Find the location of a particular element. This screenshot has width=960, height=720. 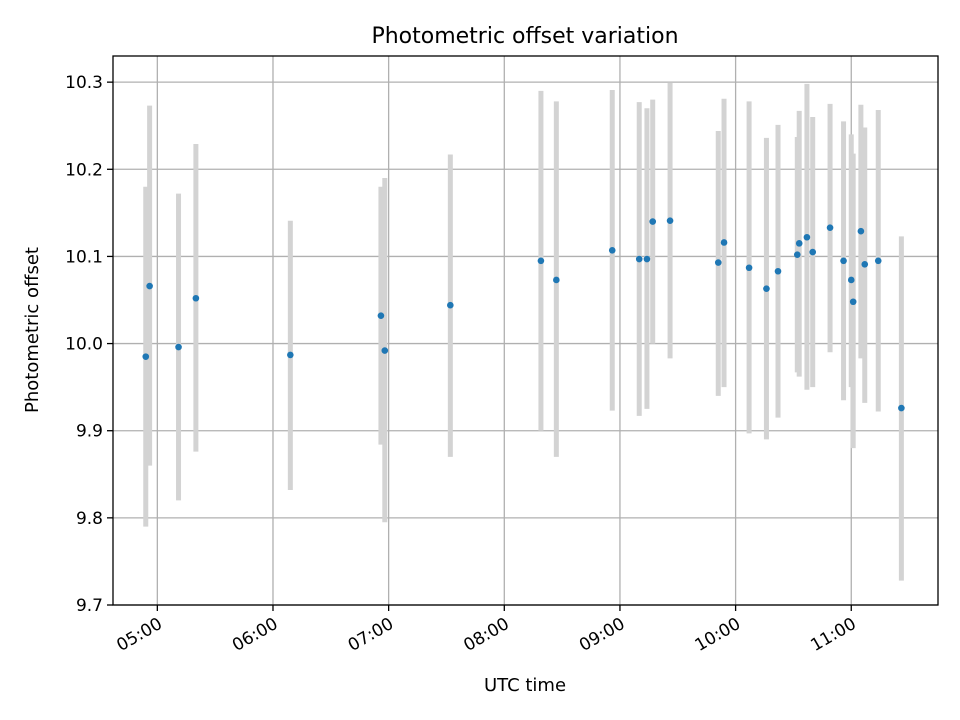

x-tick-label: 05:00 is located at coordinates (139, 635).